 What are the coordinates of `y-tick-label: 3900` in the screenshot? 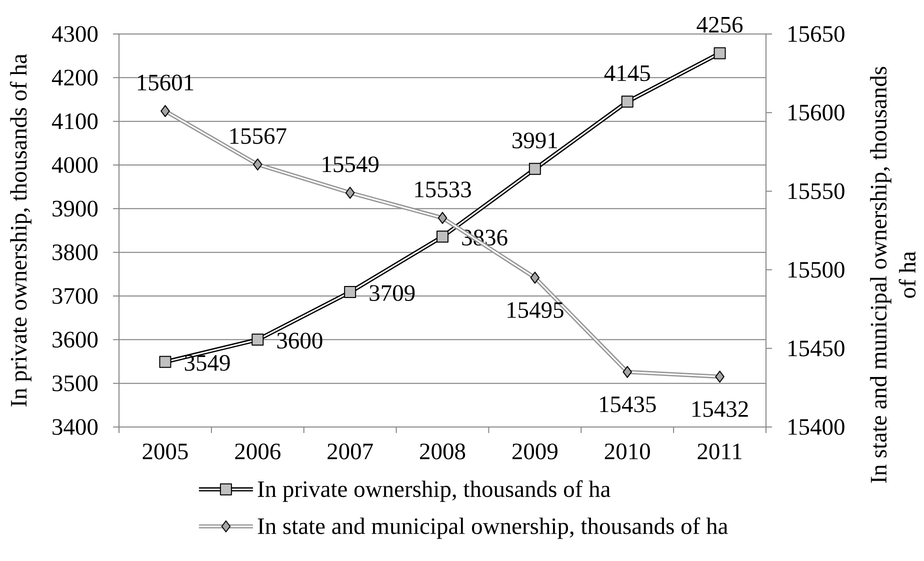 It's located at (75, 208).